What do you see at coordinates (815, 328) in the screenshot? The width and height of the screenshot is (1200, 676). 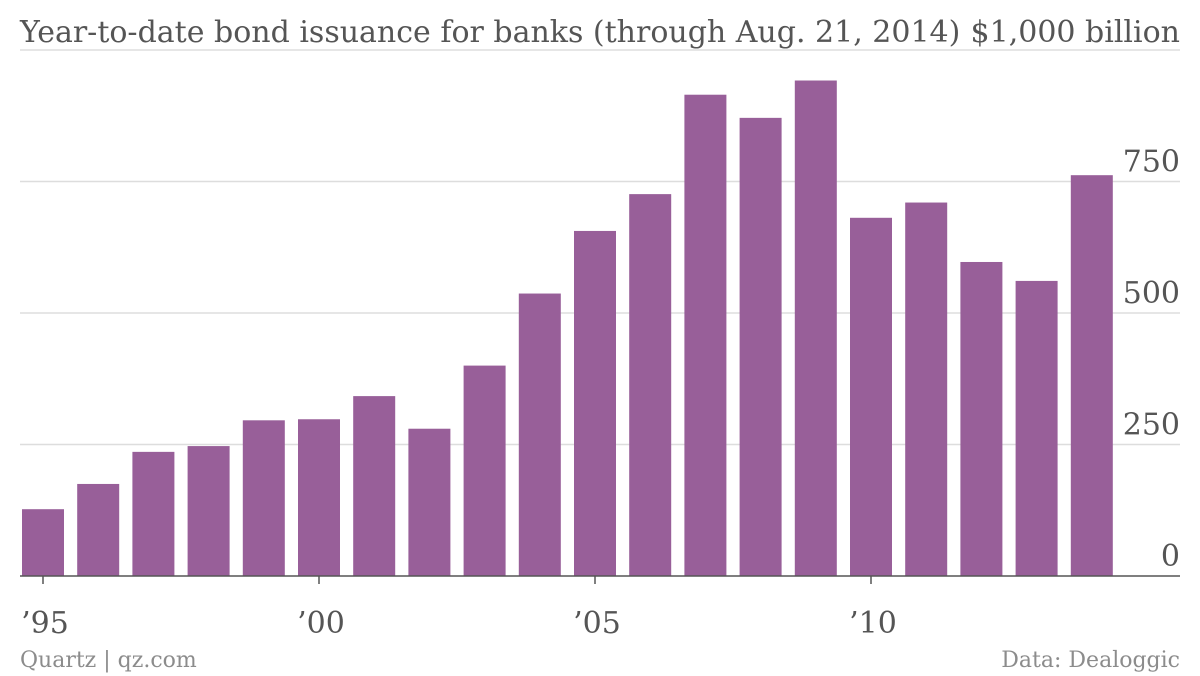 I see `bar-2009` at bounding box center [815, 328].